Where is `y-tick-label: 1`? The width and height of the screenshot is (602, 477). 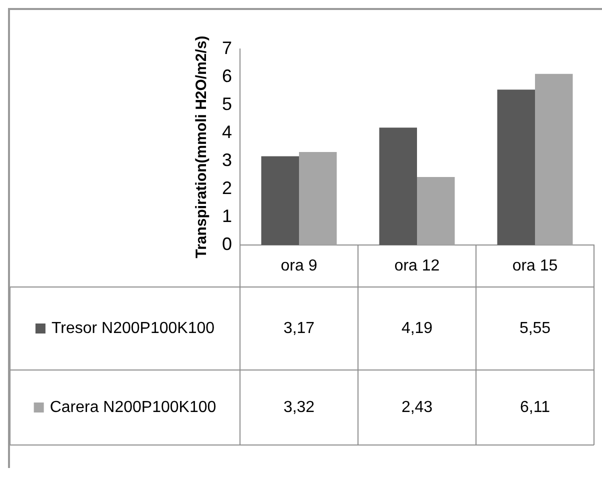
y-tick-label: 1 is located at coordinates (227, 216).